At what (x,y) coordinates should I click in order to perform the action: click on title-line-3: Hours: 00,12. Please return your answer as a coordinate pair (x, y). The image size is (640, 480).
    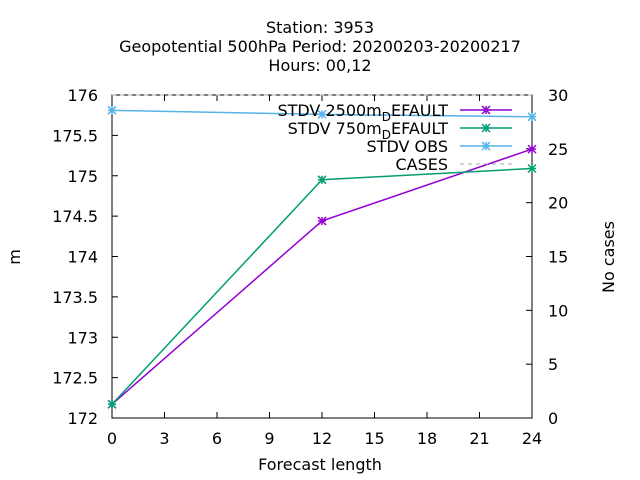
    Looking at the image, I should click on (319, 65).